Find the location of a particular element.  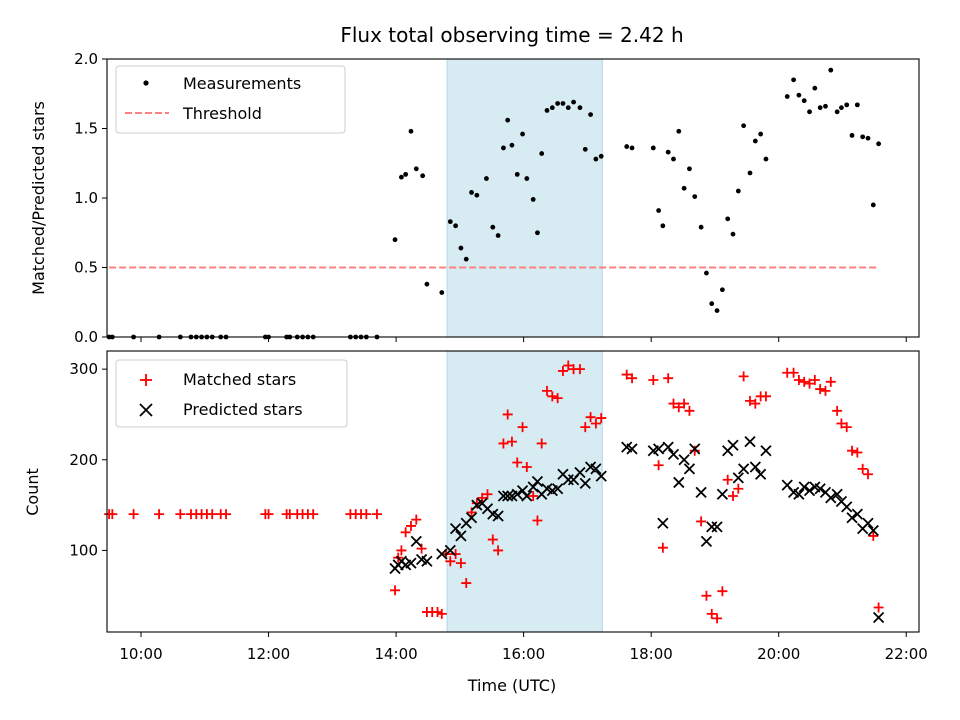

bottom-panel-x-ticks: 10:00 12:00 14:00 16:00 18:00 20:00 22:00 is located at coordinates (523, 647).